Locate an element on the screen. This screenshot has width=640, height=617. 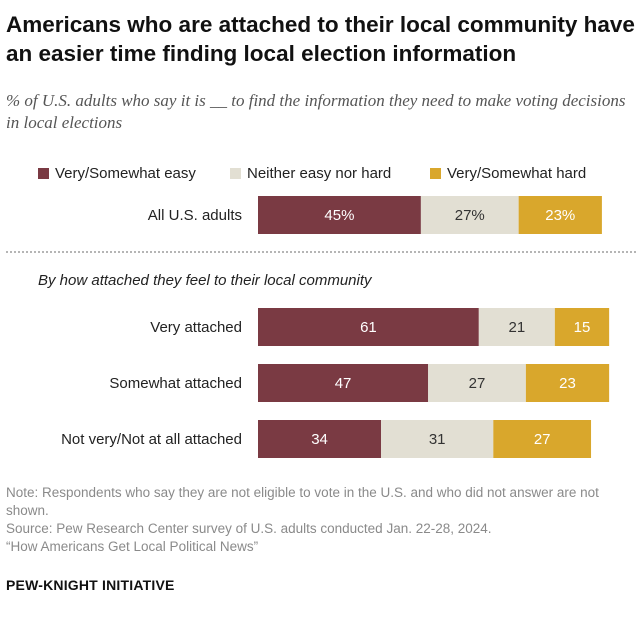
legend-item-hard: Very/Somewhat hard is located at coordinates (508, 173).